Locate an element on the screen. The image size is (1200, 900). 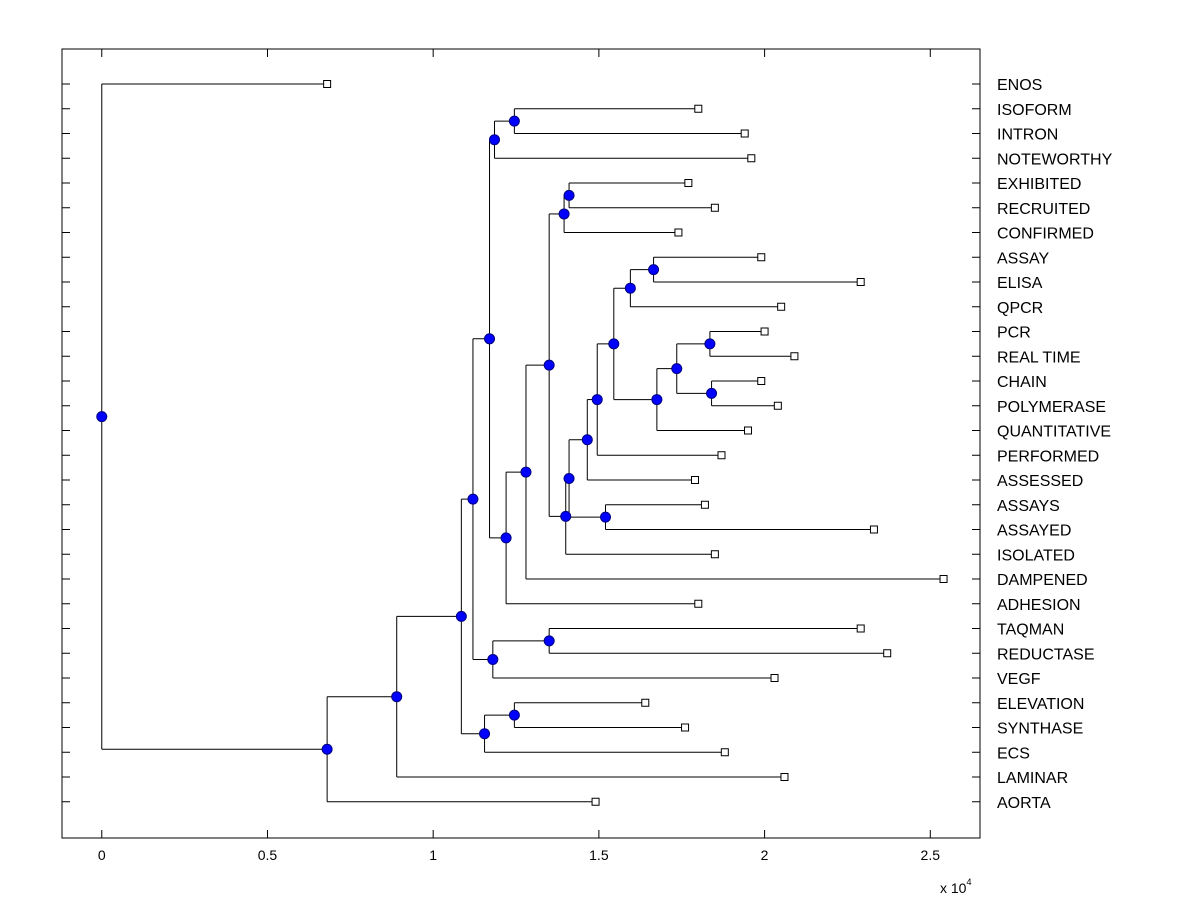
leaf-label-laminar: LAMINAR is located at coordinates (1032, 778).